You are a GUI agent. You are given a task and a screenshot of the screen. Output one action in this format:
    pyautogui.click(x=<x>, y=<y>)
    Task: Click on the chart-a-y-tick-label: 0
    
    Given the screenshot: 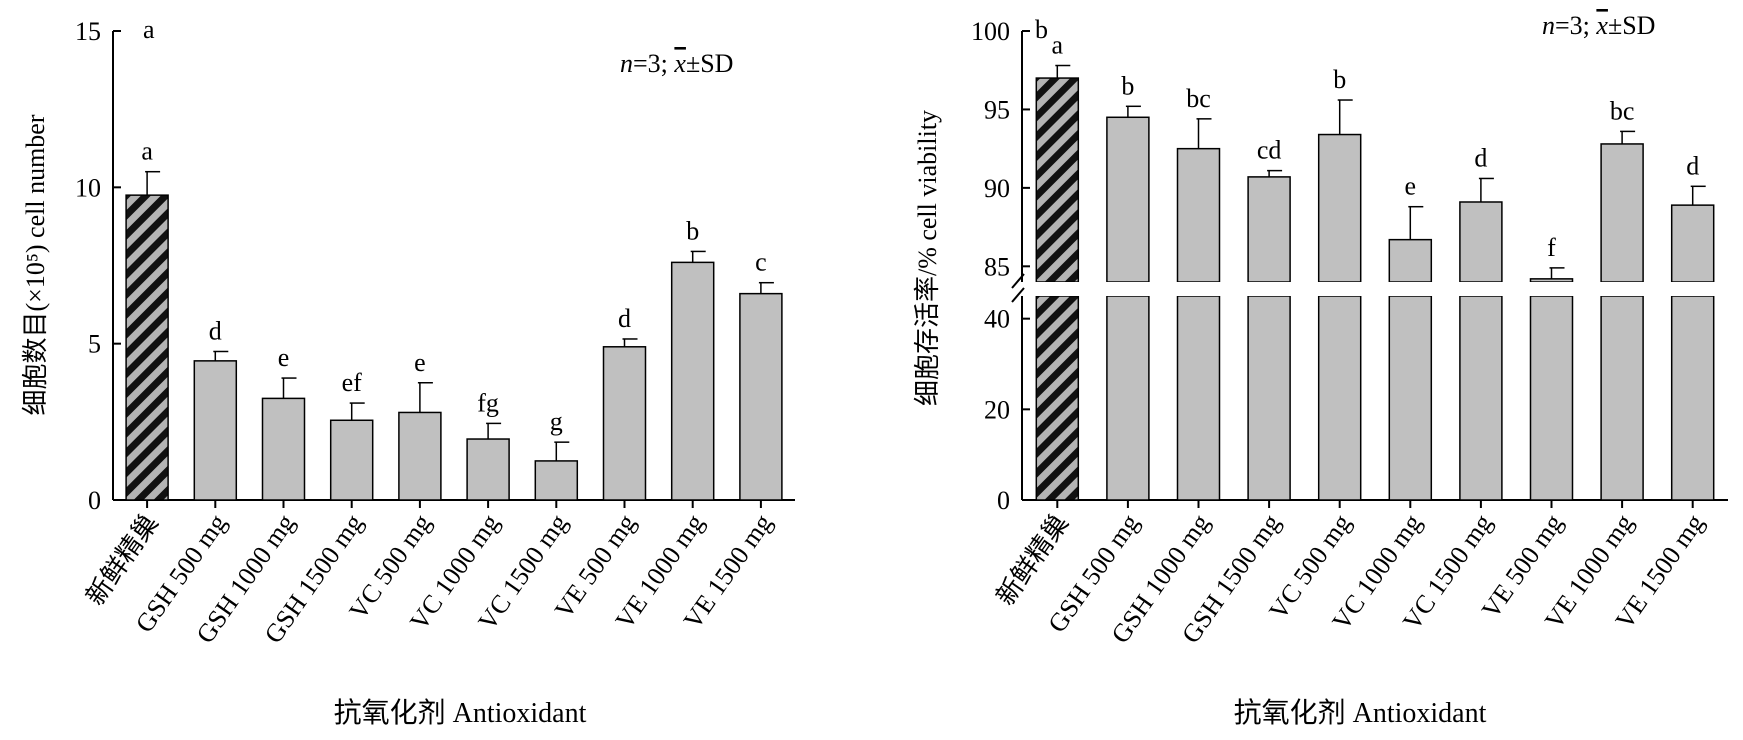 What is the action you would take?
    pyautogui.click(x=94, y=500)
    